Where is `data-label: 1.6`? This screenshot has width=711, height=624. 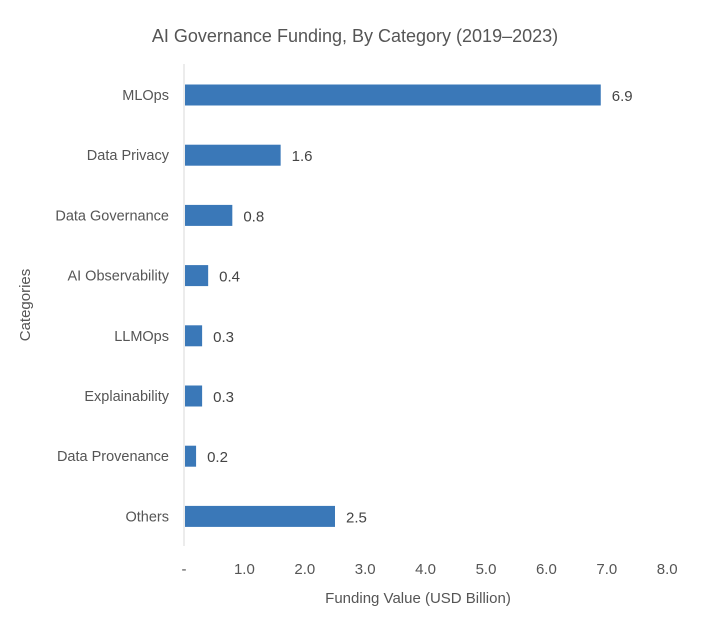
data-label: 1.6 is located at coordinates (302, 156).